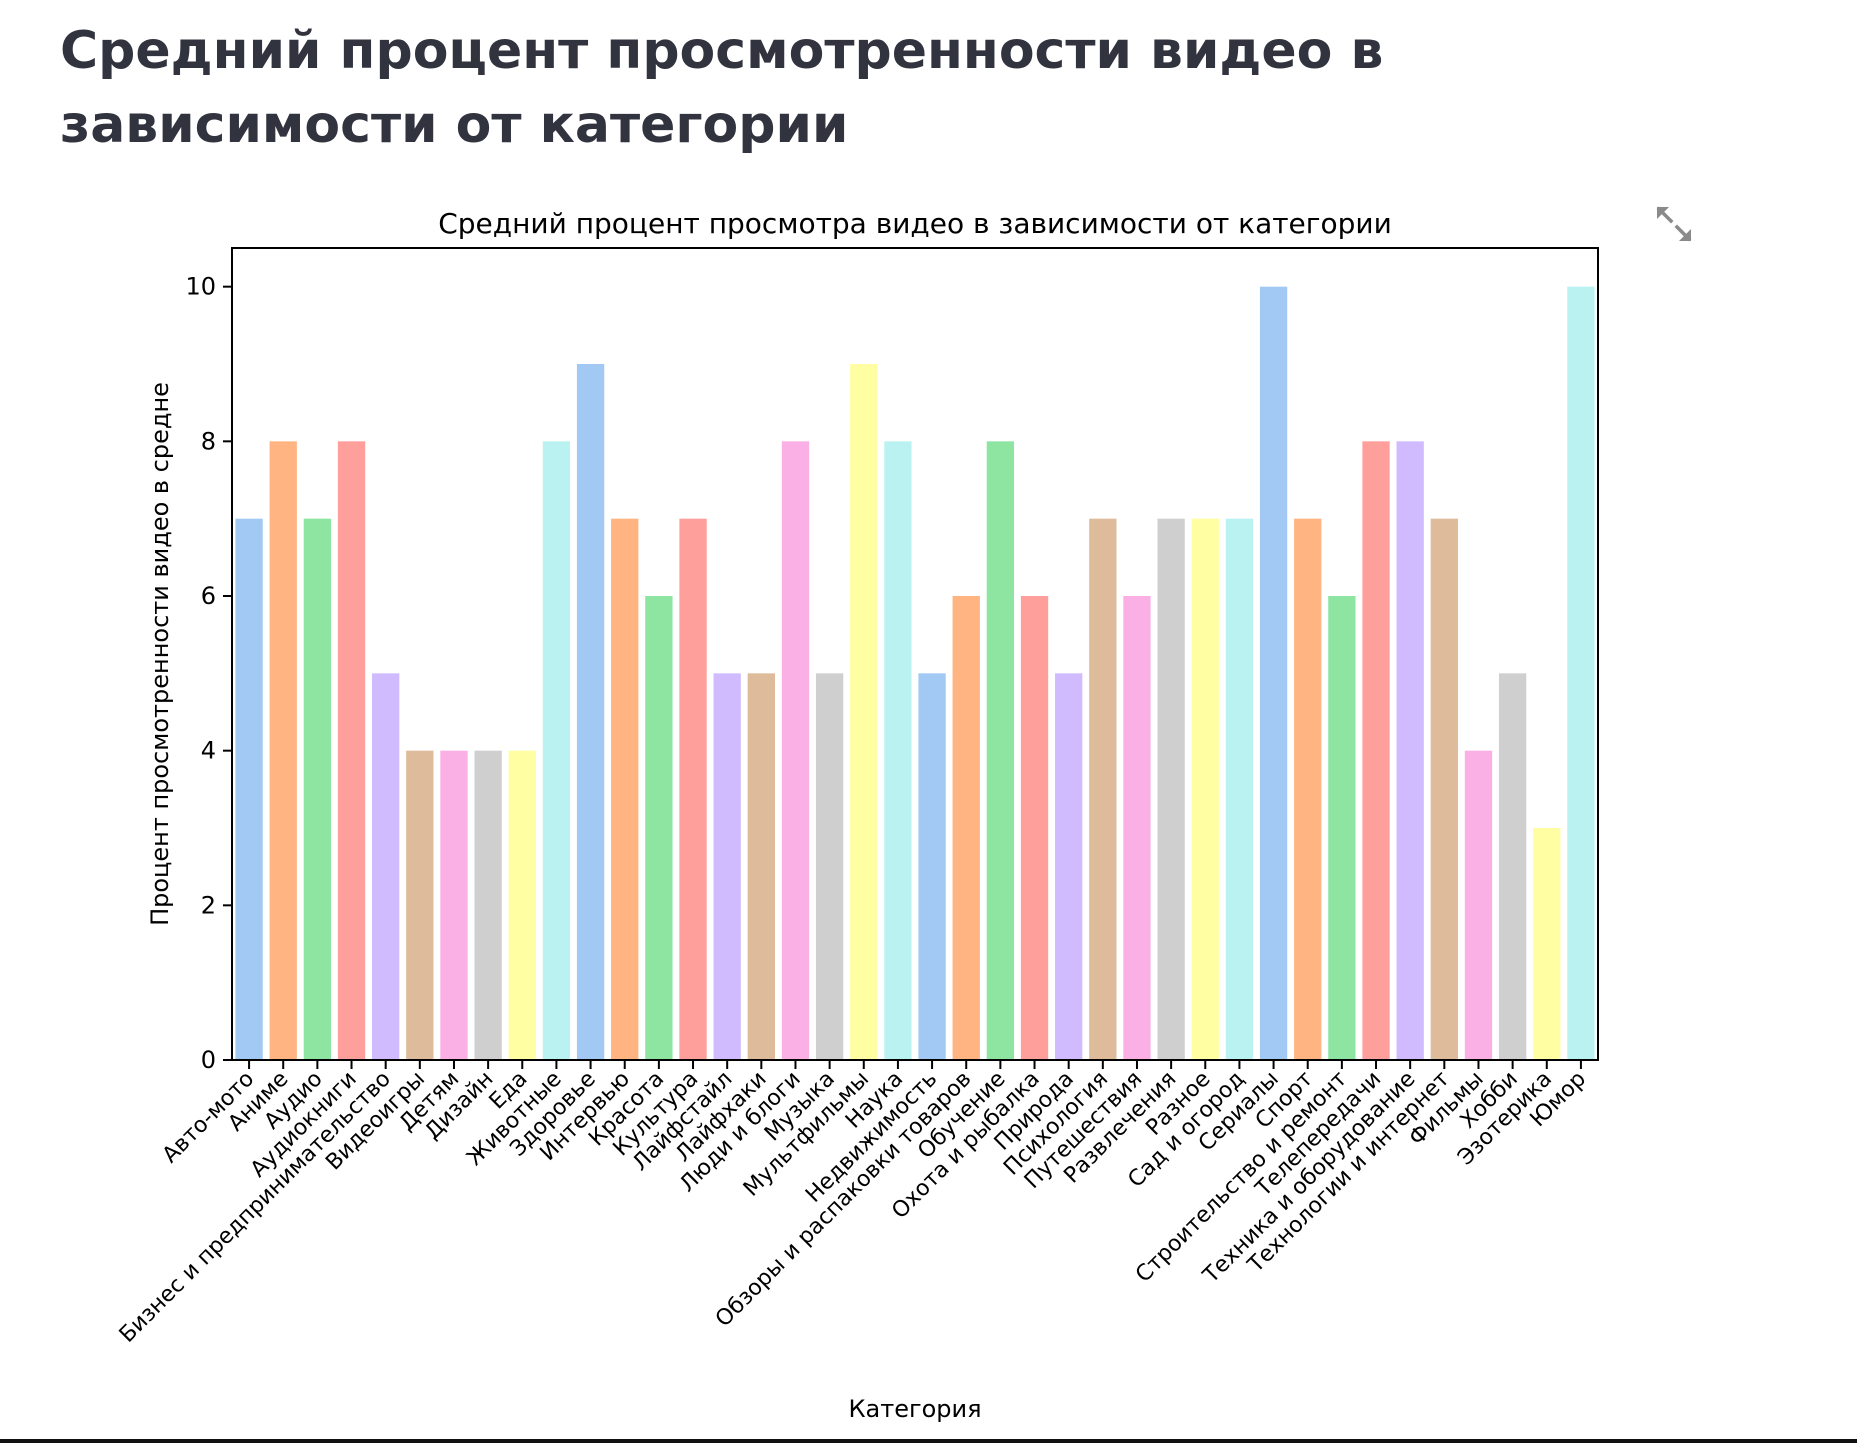 The image size is (1857, 1443). I want to click on expand-icon, so click(1674, 224).